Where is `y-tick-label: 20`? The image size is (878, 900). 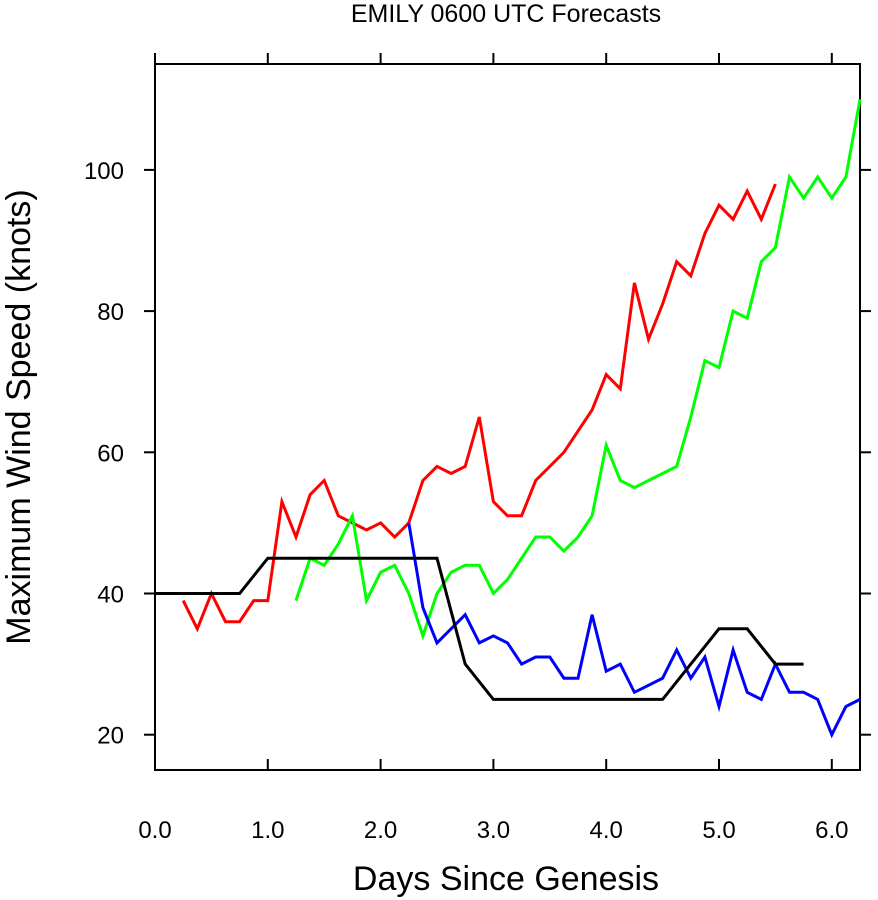
y-tick-label: 20 is located at coordinates (110, 736).